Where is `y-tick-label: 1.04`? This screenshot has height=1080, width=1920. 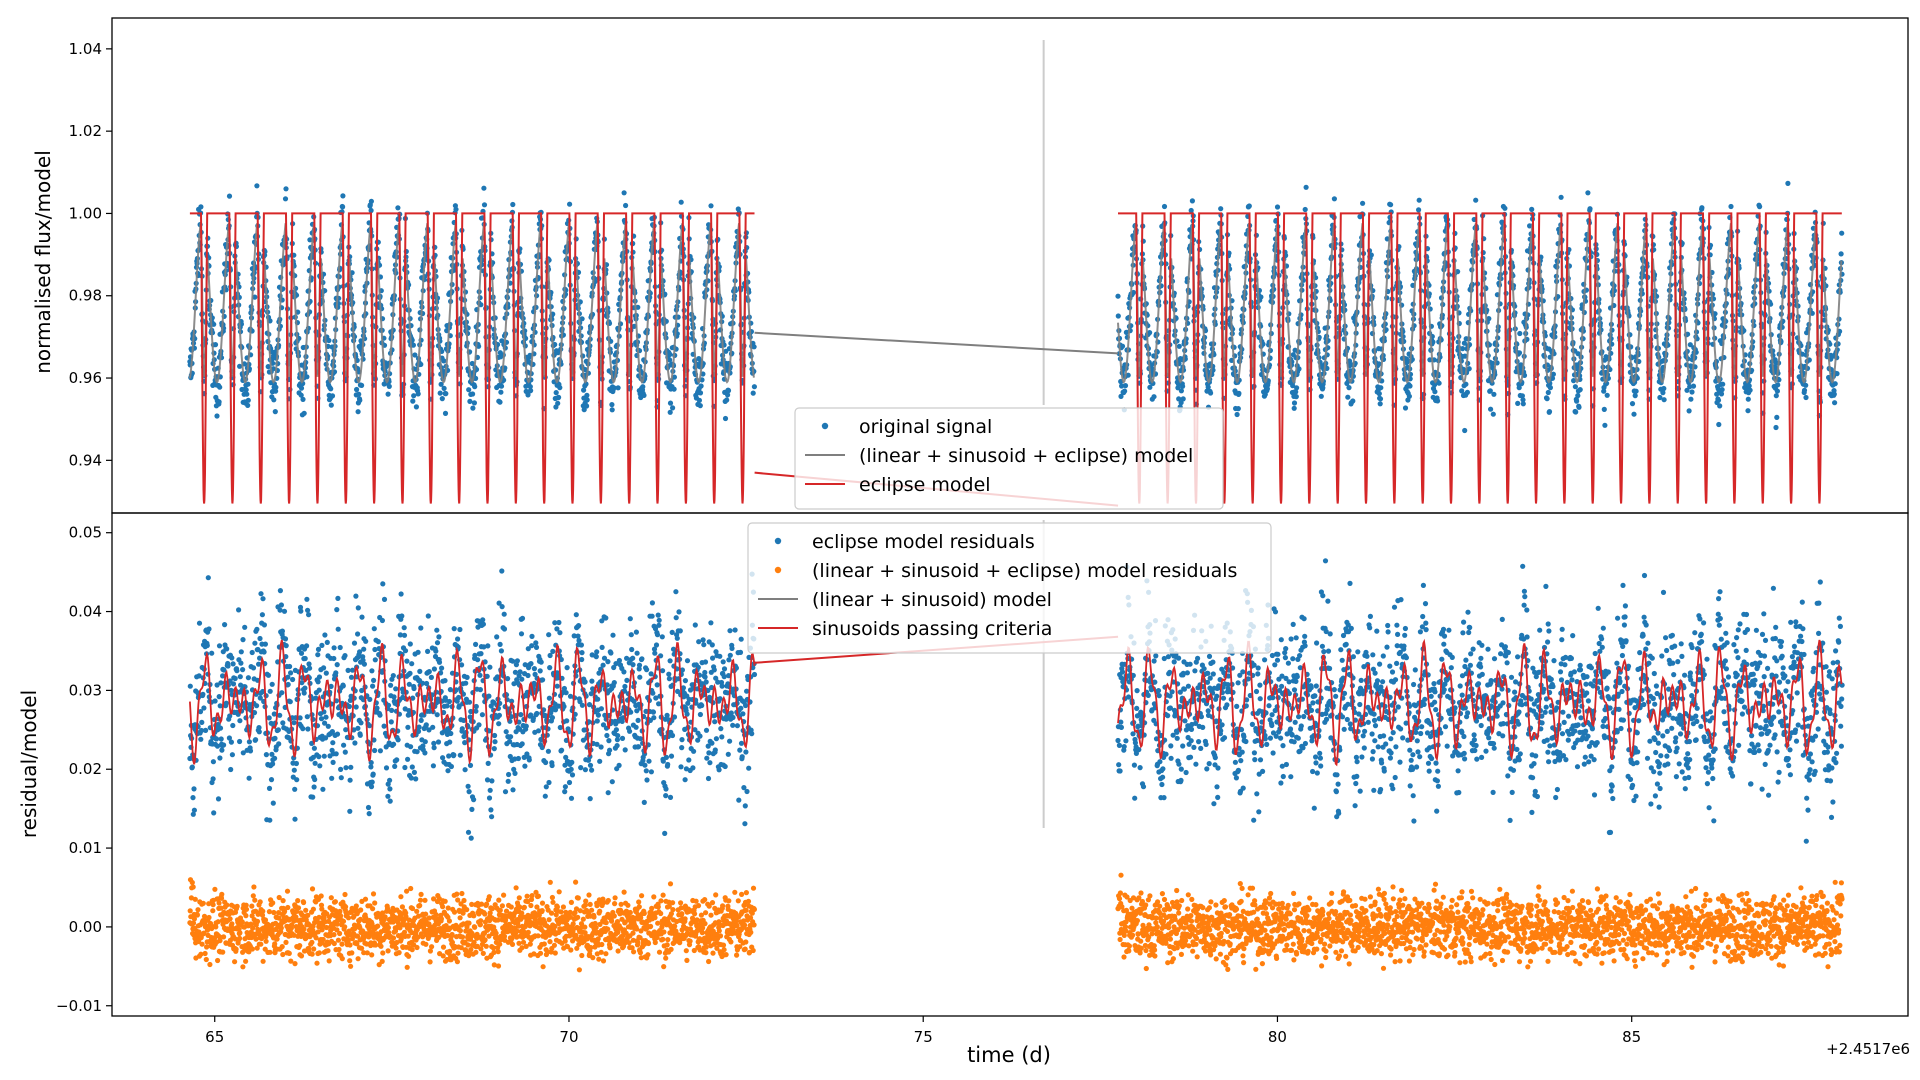 y-tick-label: 1.04 is located at coordinates (85, 49).